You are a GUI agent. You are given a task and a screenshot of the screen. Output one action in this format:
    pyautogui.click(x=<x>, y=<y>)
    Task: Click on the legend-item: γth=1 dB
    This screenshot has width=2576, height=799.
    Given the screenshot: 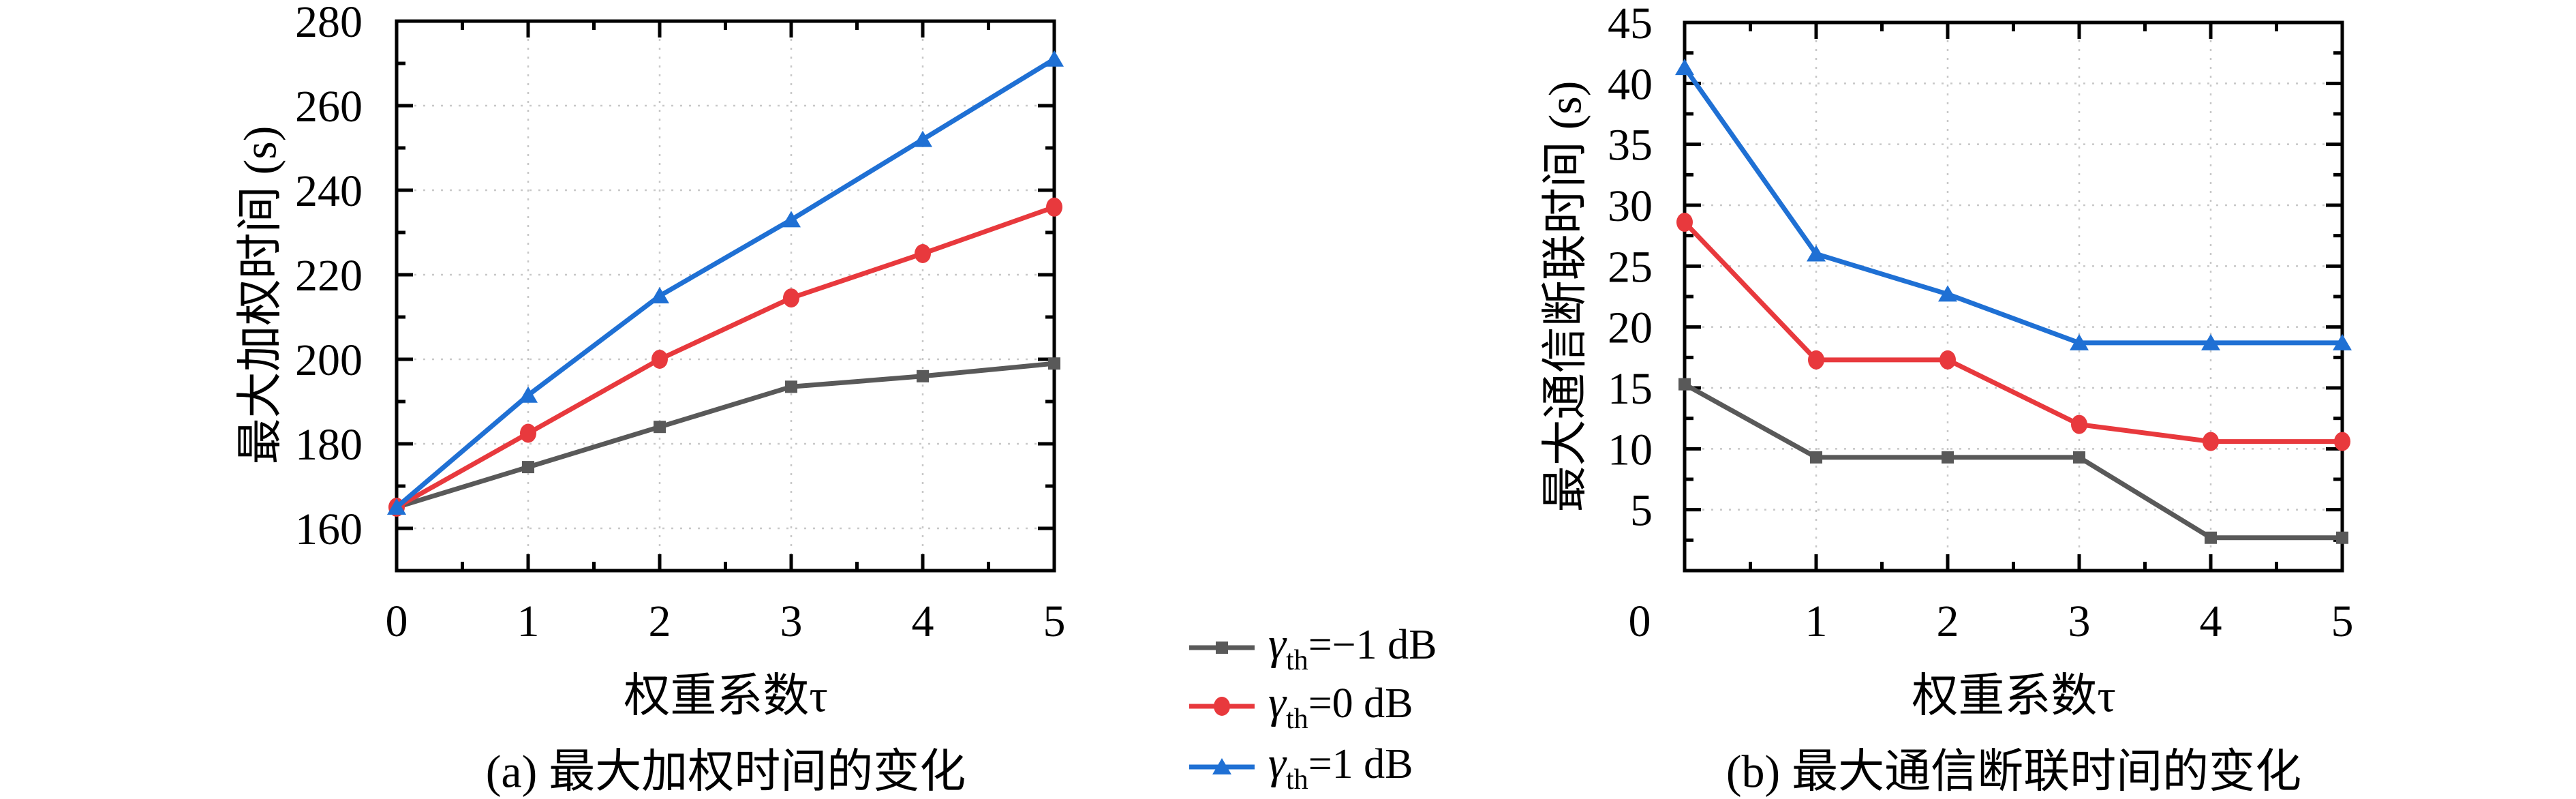 What is the action you would take?
    pyautogui.click(x=1301, y=767)
    